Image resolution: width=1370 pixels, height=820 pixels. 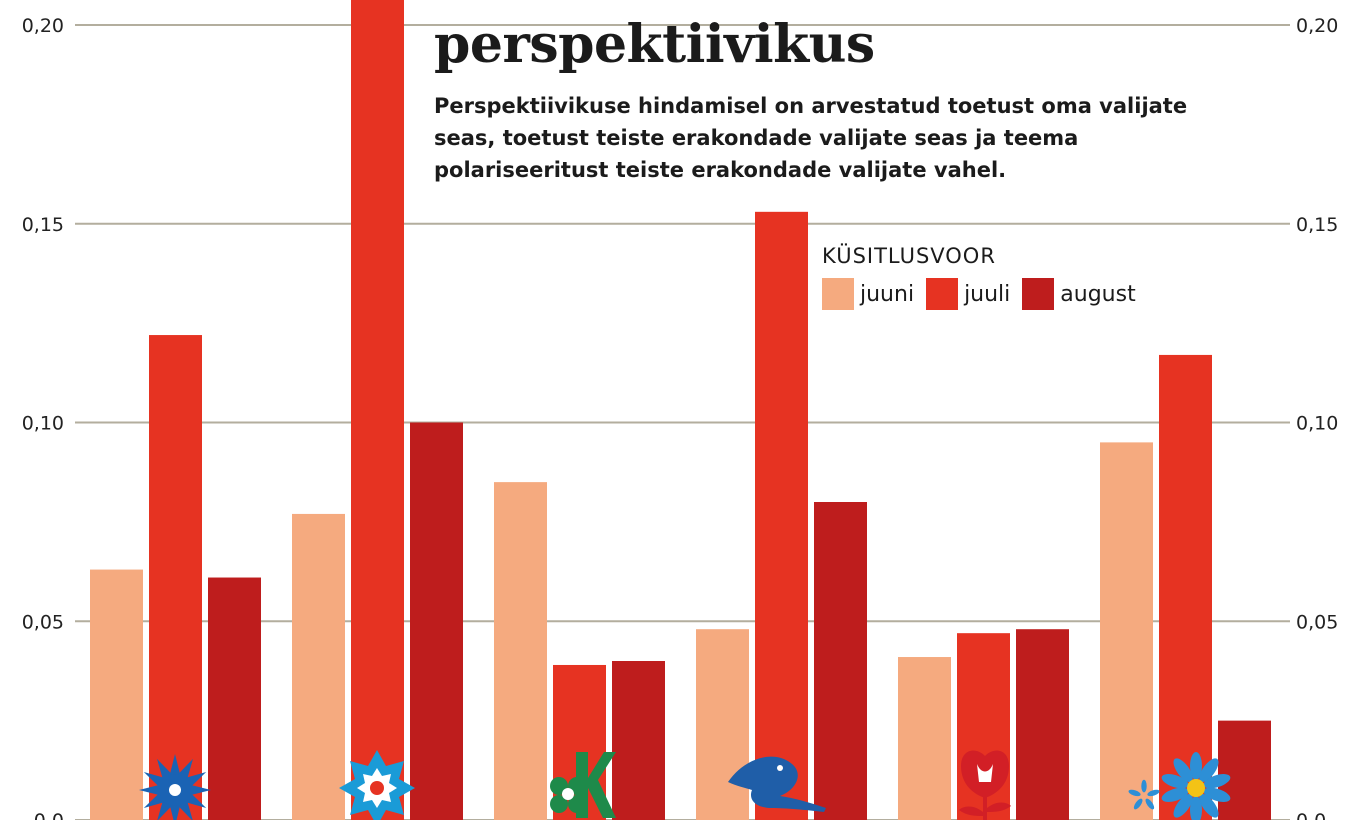 I want to click on legend: KÜSITLUSVOOR juuni juuli august, so click(x=979, y=277).